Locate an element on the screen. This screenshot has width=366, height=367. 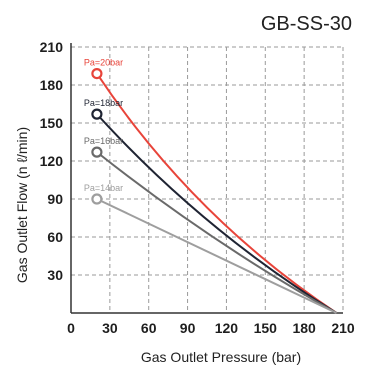
y-tick-label: 30 is located at coordinates (55, 275).